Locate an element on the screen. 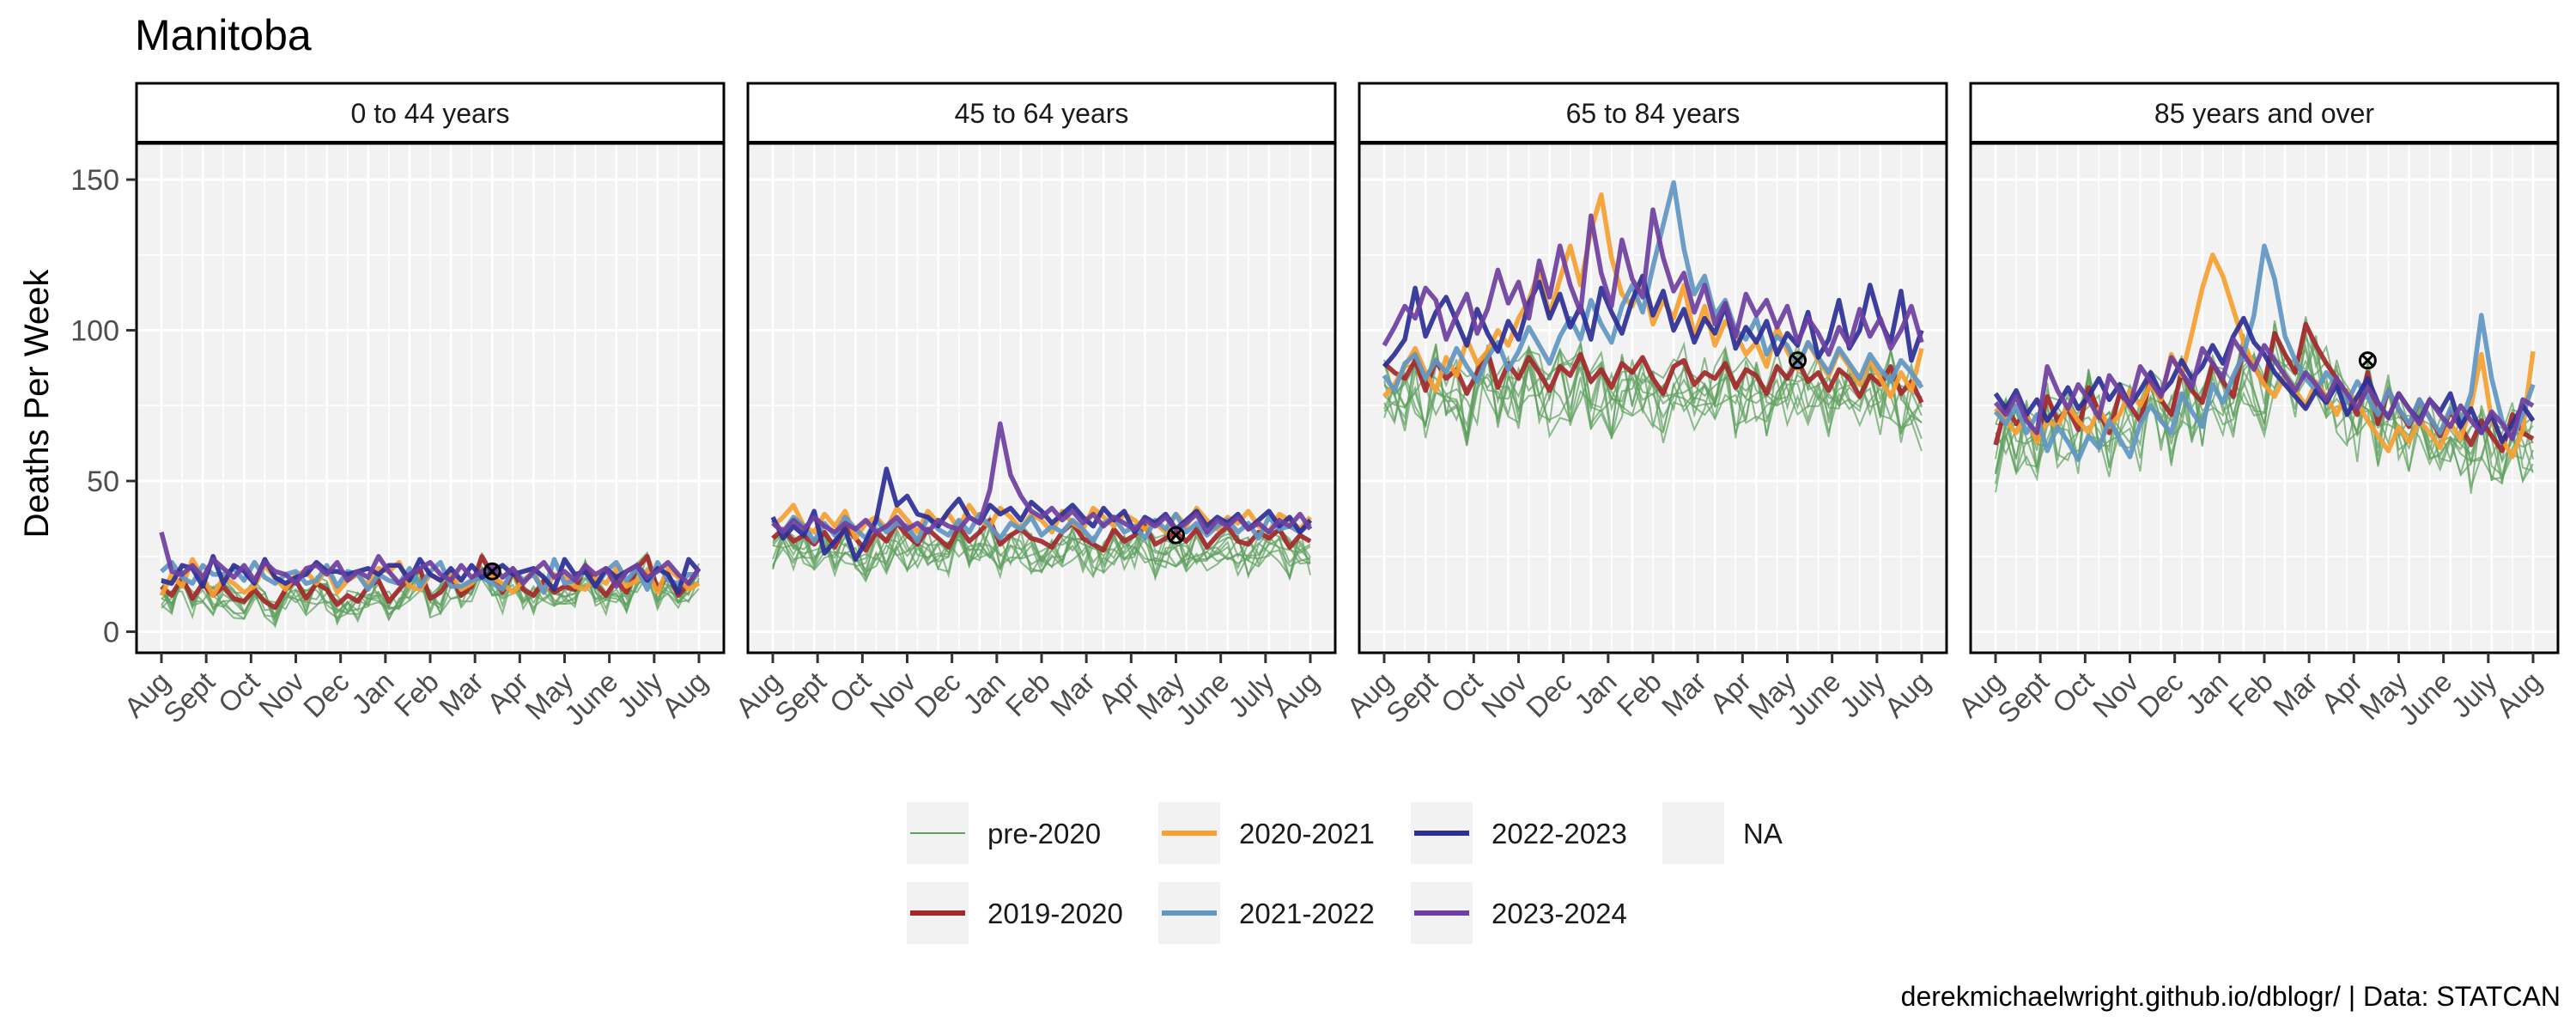  legend-item-2022-2023: 2022-2023 is located at coordinates (1519, 833).